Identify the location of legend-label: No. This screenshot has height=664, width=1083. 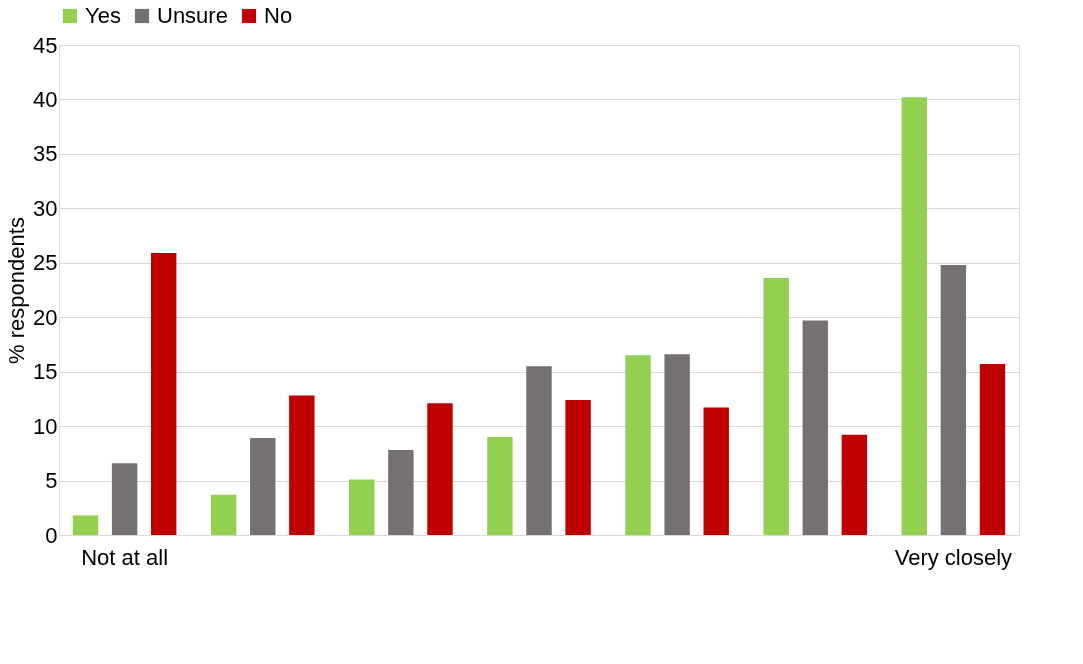
(278, 15).